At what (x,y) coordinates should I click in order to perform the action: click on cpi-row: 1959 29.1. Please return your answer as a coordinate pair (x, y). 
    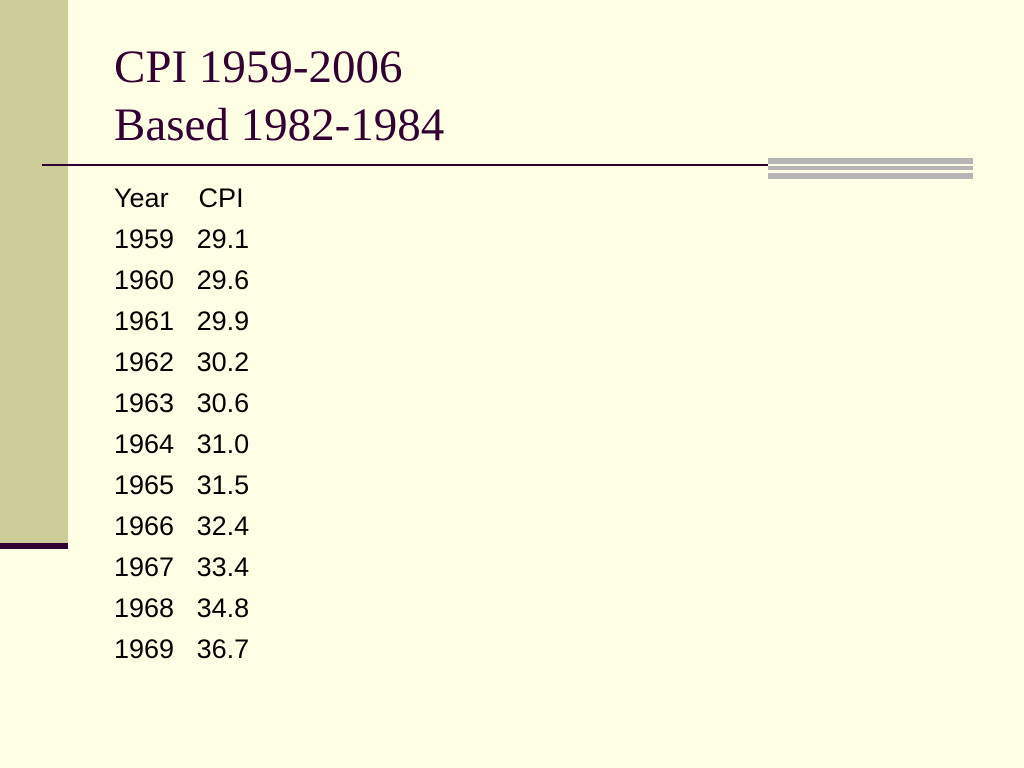
    Looking at the image, I should click on (182, 239).